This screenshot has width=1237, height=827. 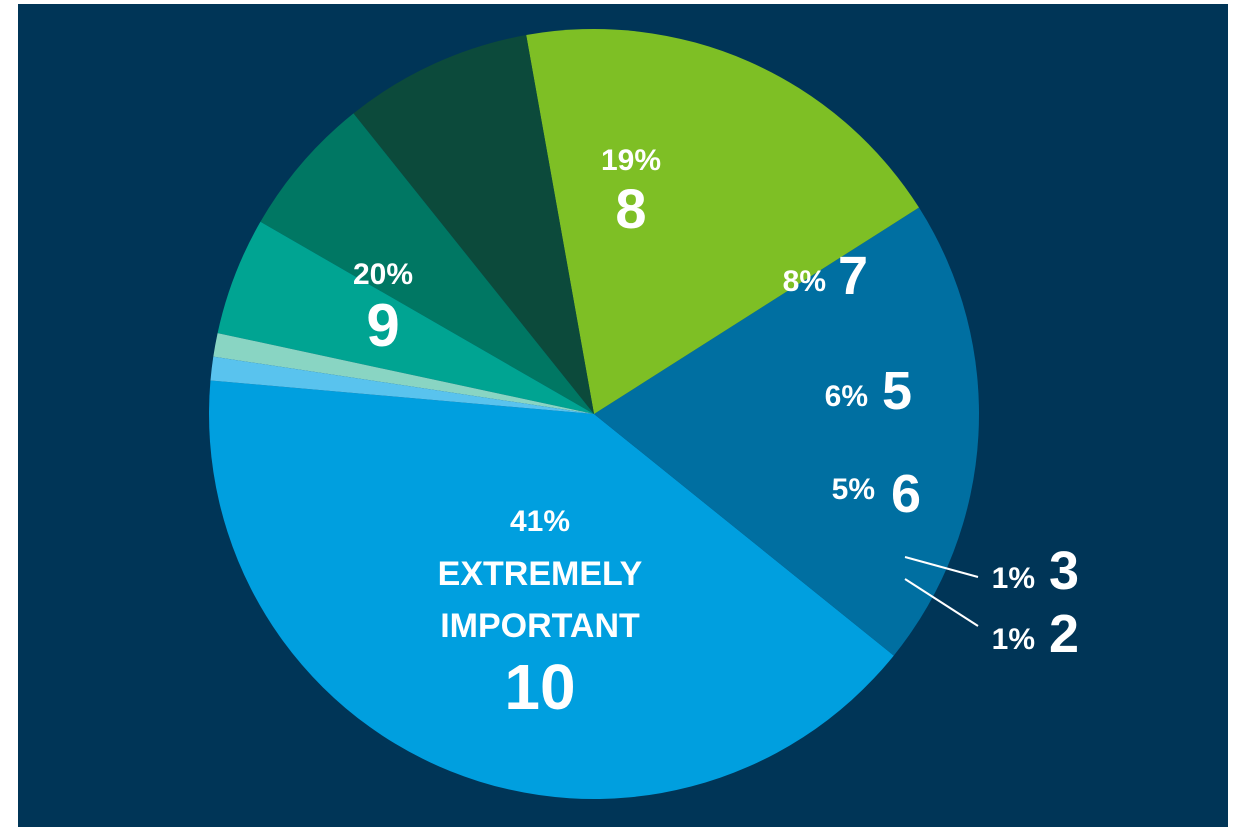 I want to click on pct-label-6: 5%, so click(x=853, y=489).